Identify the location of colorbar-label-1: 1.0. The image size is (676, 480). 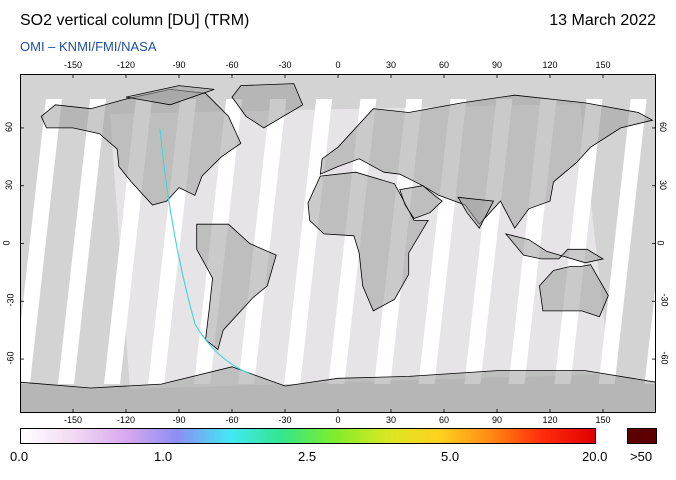
(163, 456).